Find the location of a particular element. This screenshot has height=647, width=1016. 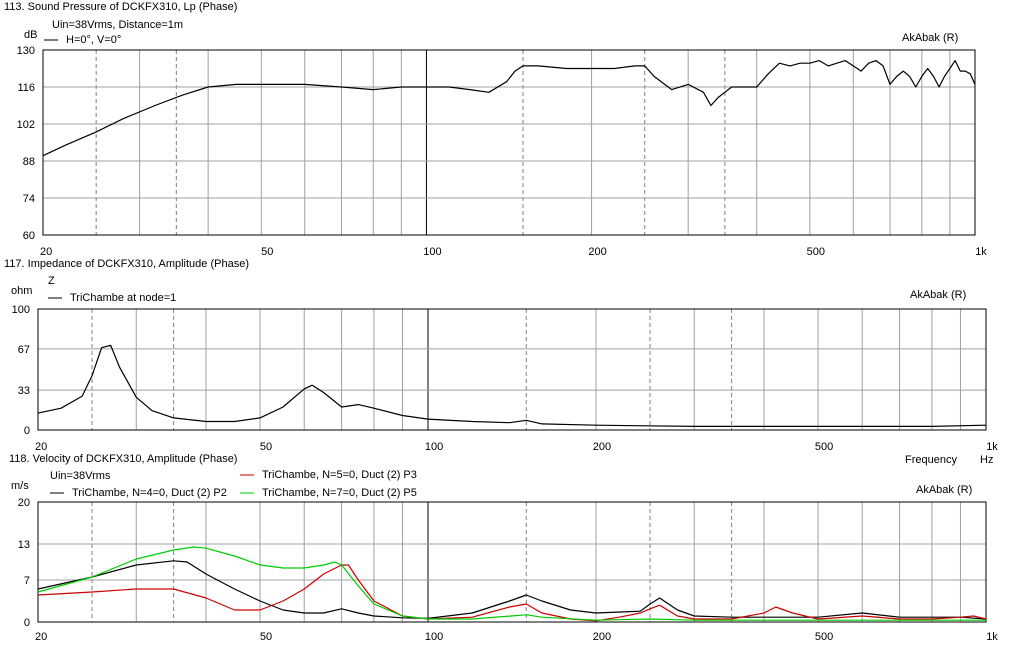

y-tick-label: 33 is located at coordinates (24, 391).